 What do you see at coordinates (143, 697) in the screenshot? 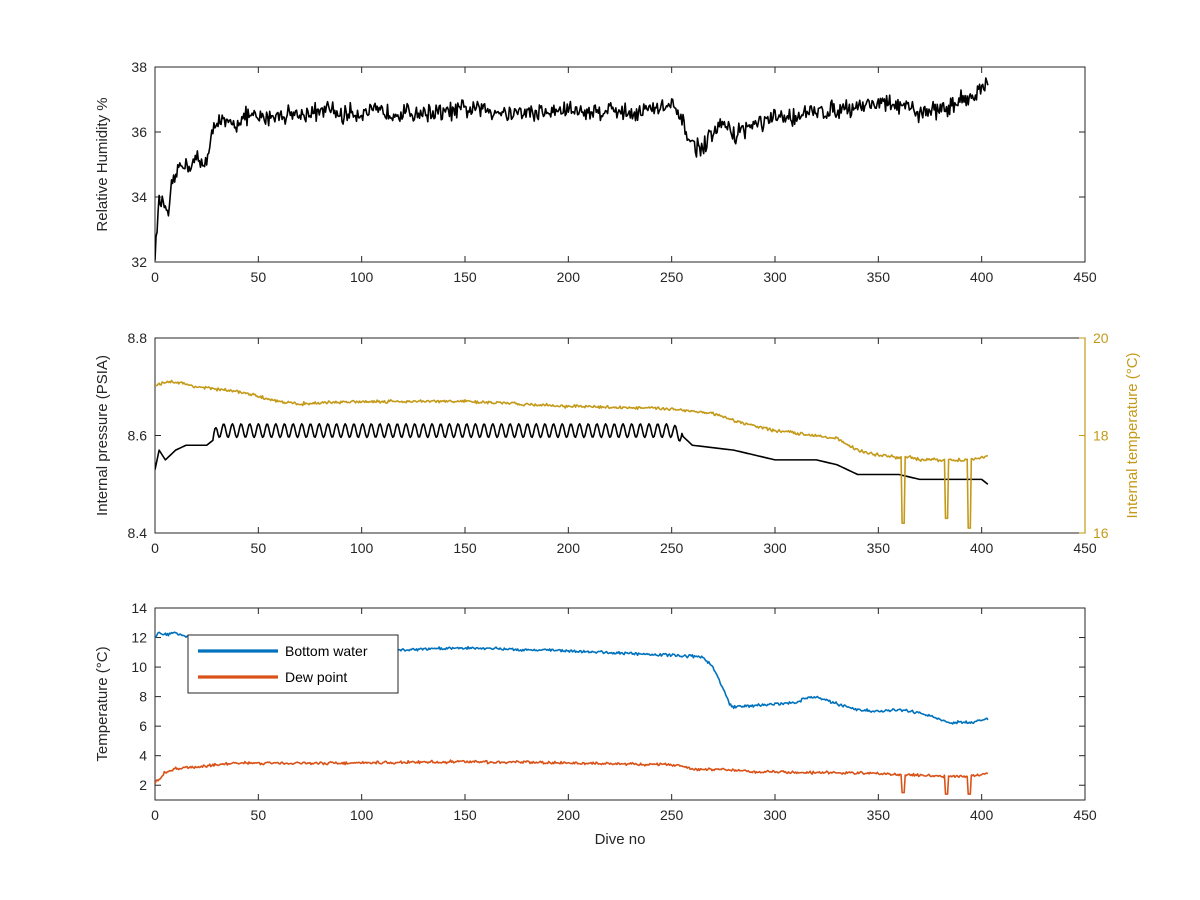
I see `y-tick-label: 8` at bounding box center [143, 697].